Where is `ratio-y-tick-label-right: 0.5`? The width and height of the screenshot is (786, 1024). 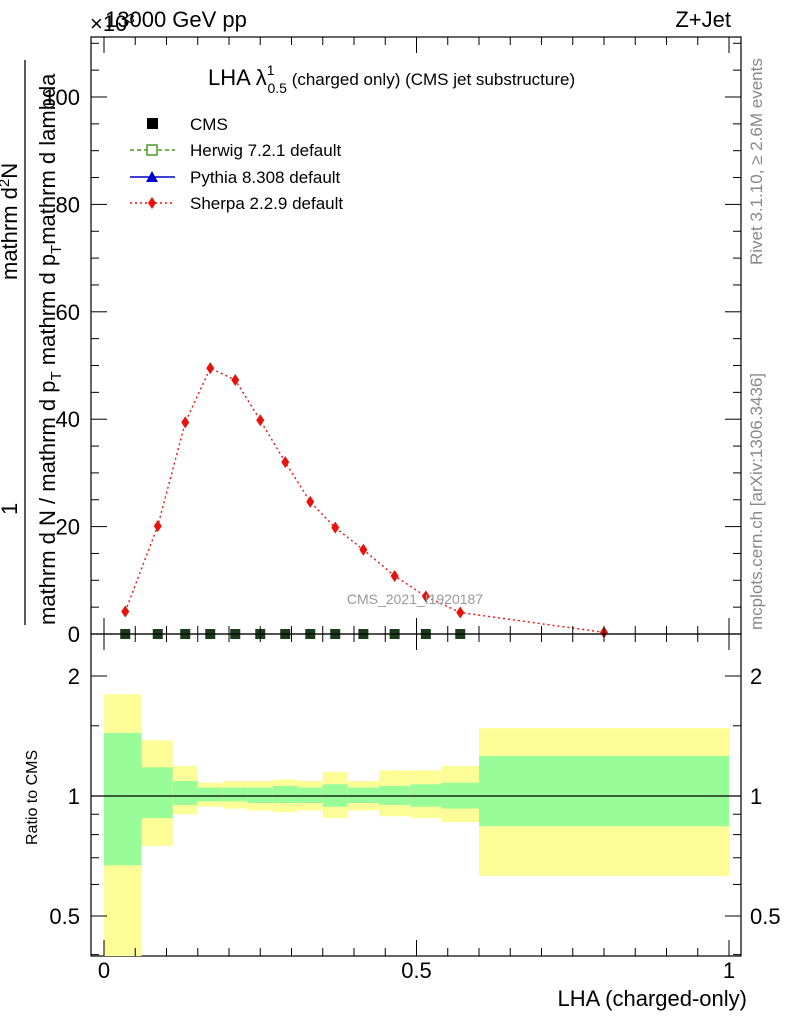 ratio-y-tick-label-right: 0.5 is located at coordinates (765, 916).